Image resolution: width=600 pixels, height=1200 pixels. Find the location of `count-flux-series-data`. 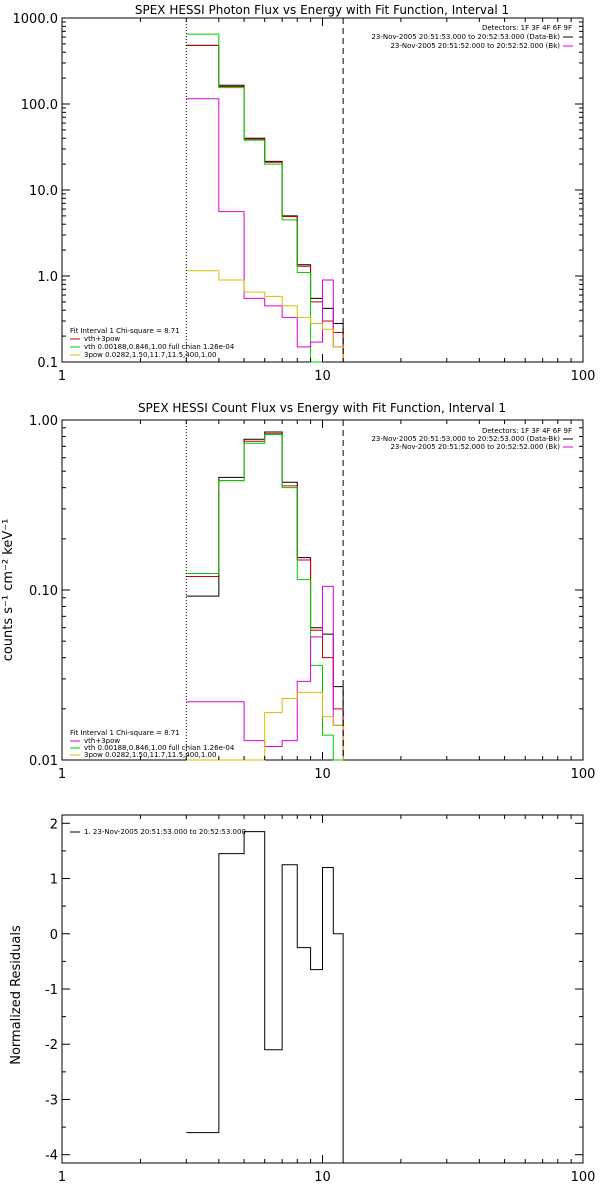

count-flux-series-data is located at coordinates (265, 595).